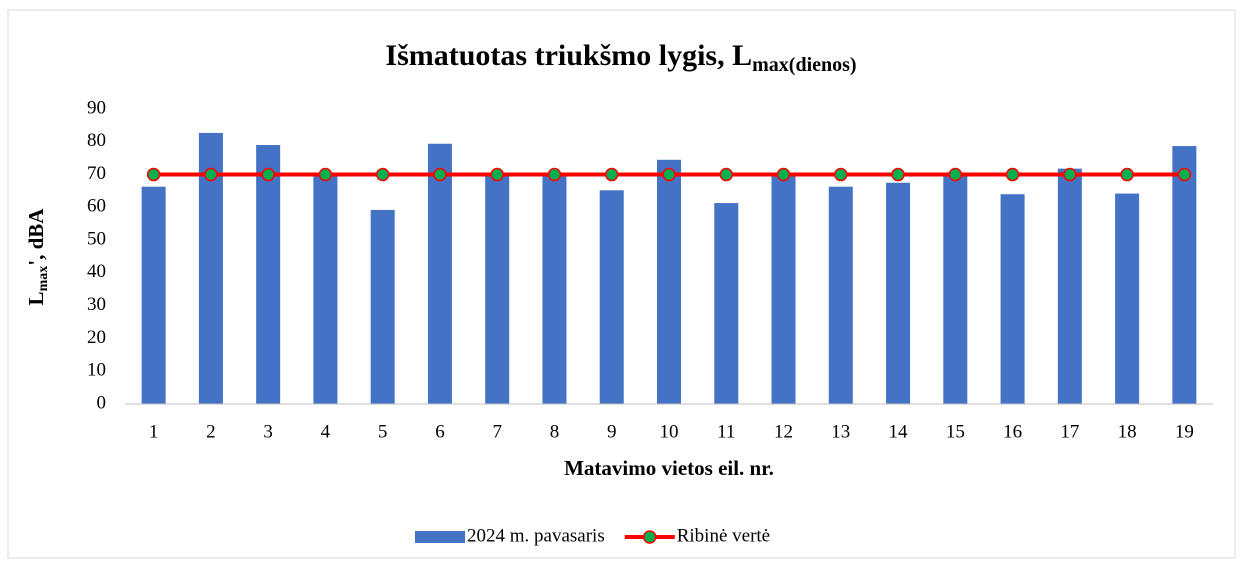 This screenshot has width=1243, height=568. What do you see at coordinates (36, 237) in the screenshot?
I see `y-label-suffix: ', dBA` at bounding box center [36, 237].